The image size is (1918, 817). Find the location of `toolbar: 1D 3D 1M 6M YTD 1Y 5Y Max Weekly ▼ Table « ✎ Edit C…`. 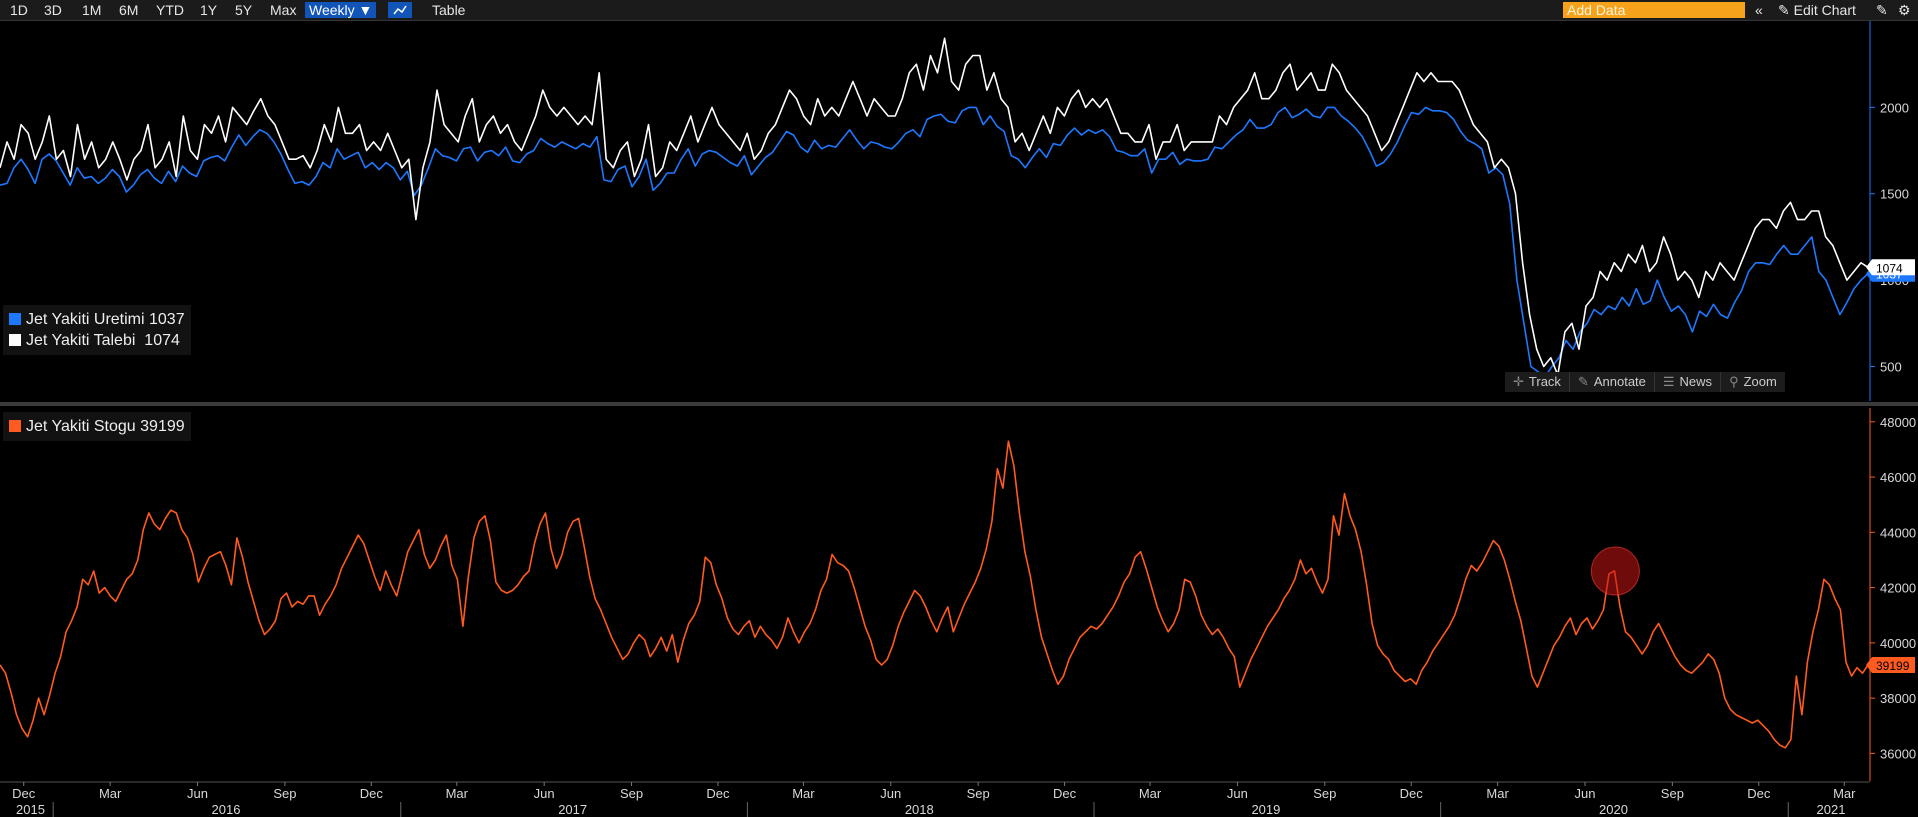

toolbar: 1D 3D 1M 6M YTD 1Y 5Y Max Weekly ▼ Table « ✎ Edit C… is located at coordinates (959, 10).